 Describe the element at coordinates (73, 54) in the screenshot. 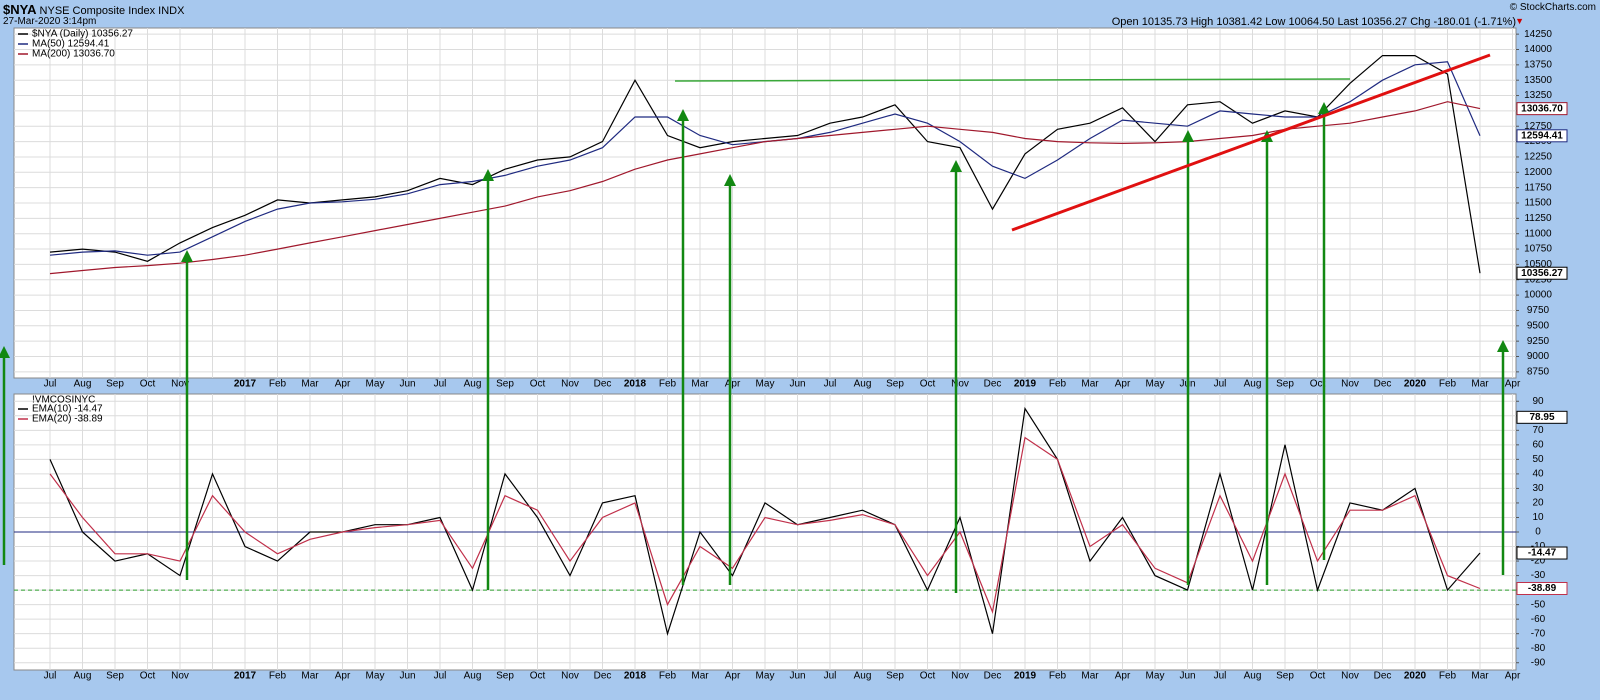

I see `legend-label: MA(200) 13036.70` at that location.